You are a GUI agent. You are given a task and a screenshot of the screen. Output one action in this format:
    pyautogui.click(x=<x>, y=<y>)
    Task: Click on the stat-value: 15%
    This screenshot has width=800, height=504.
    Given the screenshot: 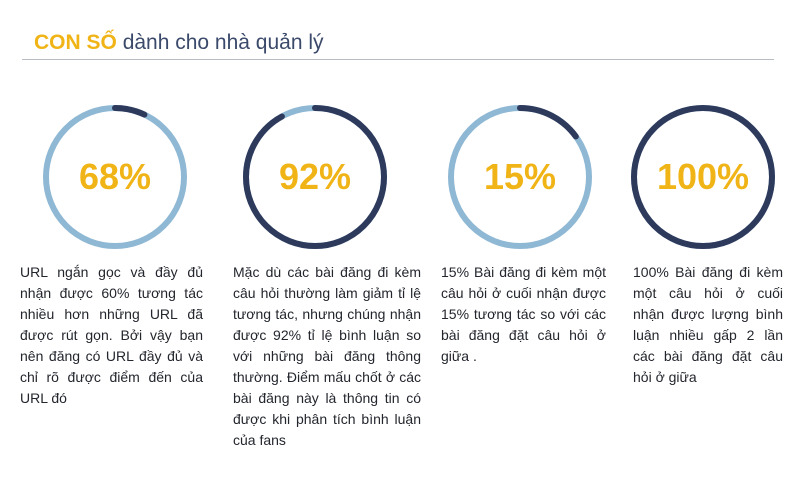 What is the action you would take?
    pyautogui.click(x=520, y=176)
    